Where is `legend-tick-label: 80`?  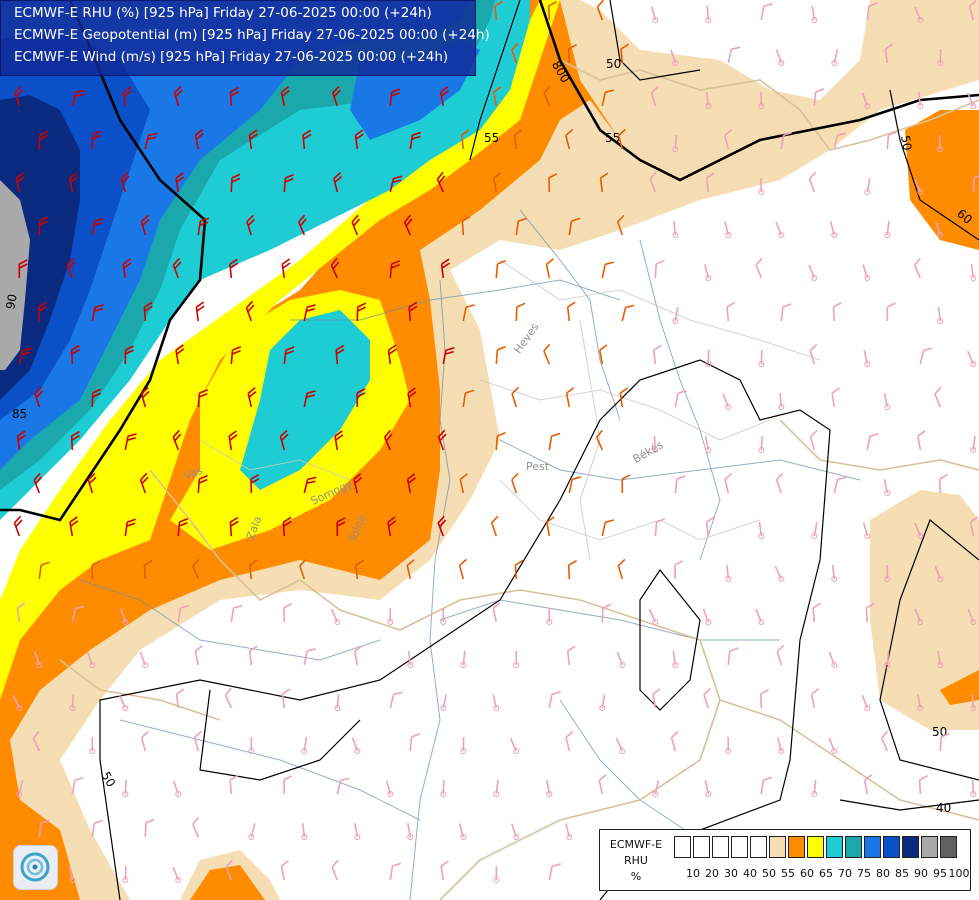
legend-tick-label: 80 is located at coordinates (883, 873).